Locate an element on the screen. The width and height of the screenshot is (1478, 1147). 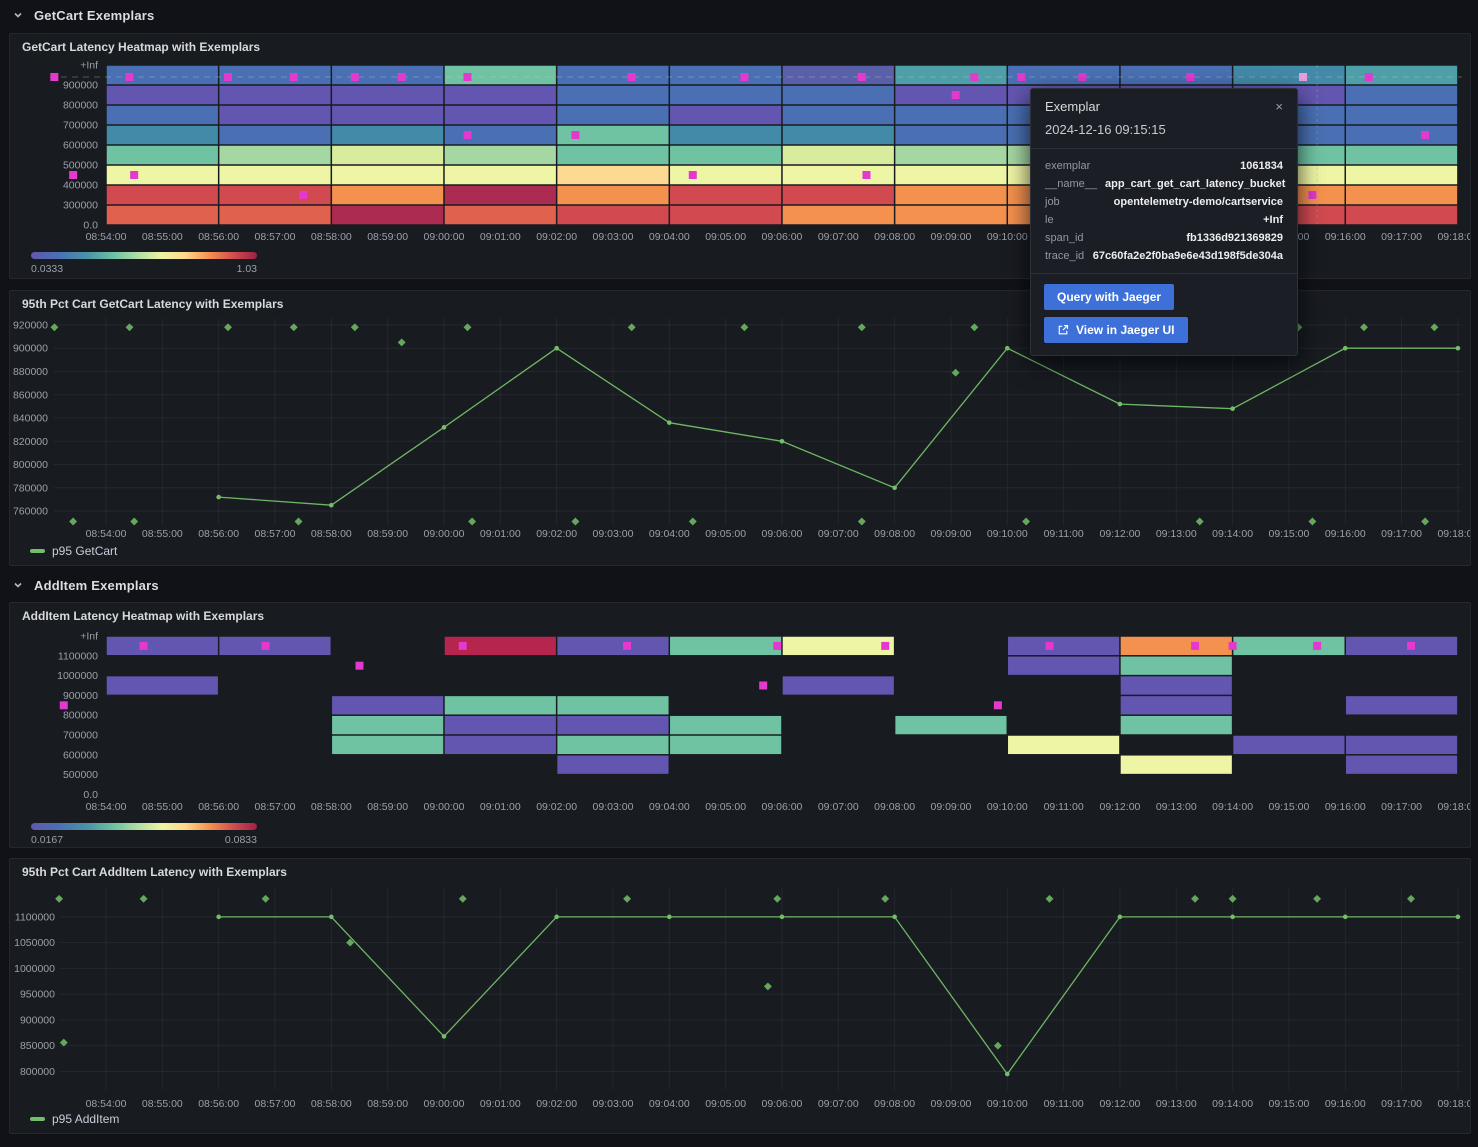
color-scale-min: 0.0167 is located at coordinates (47, 840).